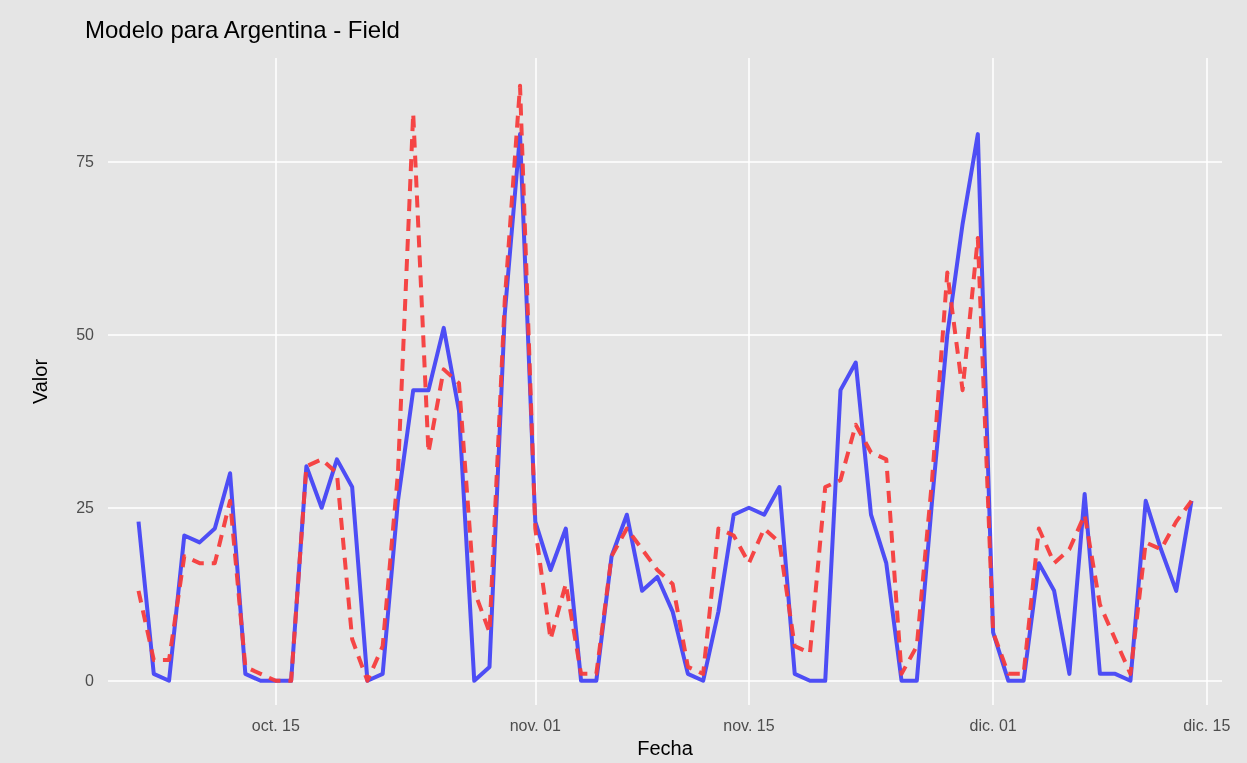 The width and height of the screenshot is (1247, 763). I want to click on x-axis-title: Fecha, so click(665, 747).